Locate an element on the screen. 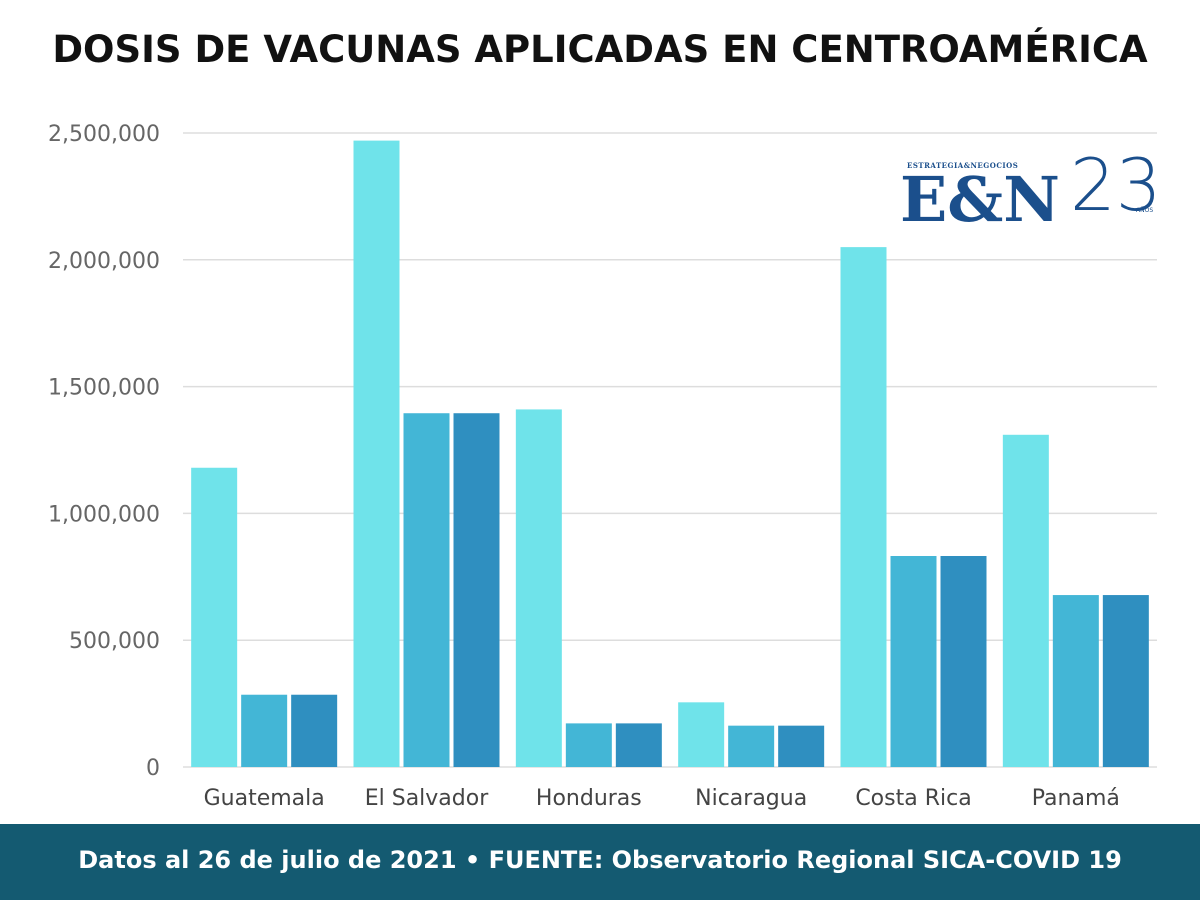 The height and width of the screenshot is (900, 1200). logo-anos-text: AÑOS is located at coordinates (1145, 210).